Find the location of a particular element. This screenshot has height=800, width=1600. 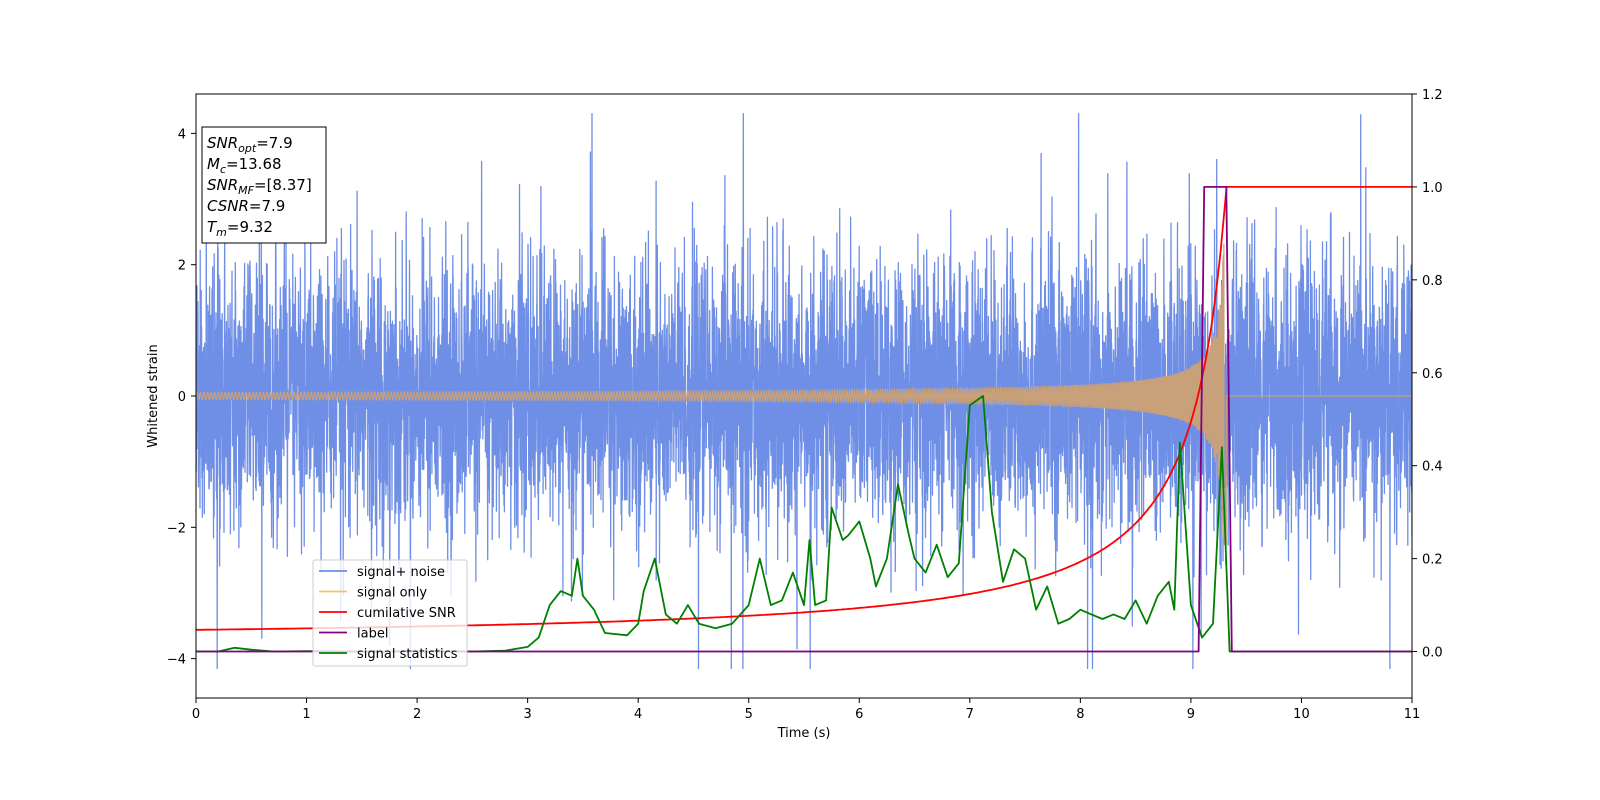

legend-entry-label: cumilative SNR is located at coordinates (406, 613).